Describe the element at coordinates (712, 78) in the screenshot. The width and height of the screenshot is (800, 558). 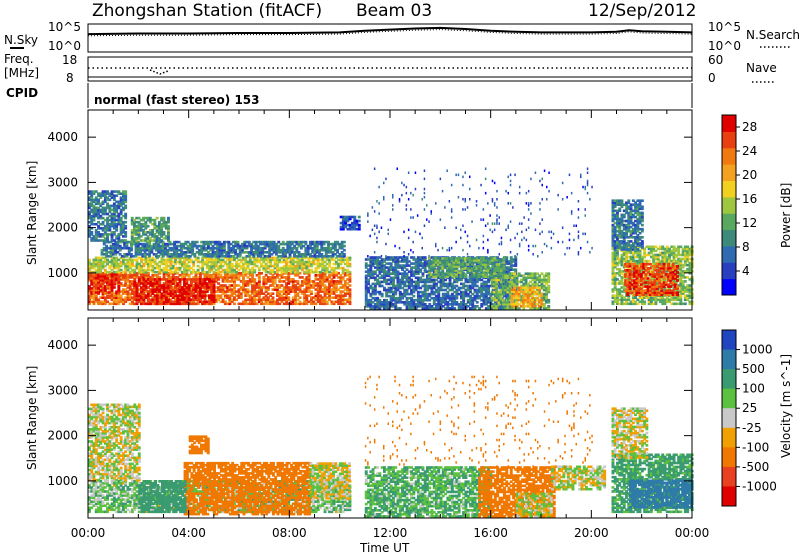
I see `nave-tick-bottom: 0` at that location.